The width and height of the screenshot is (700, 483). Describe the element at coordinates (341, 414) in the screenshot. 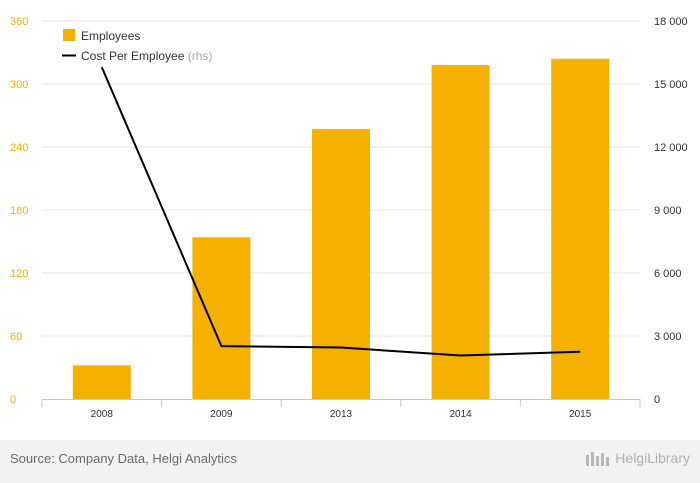

I see `x-tick-label: 2013` at that location.